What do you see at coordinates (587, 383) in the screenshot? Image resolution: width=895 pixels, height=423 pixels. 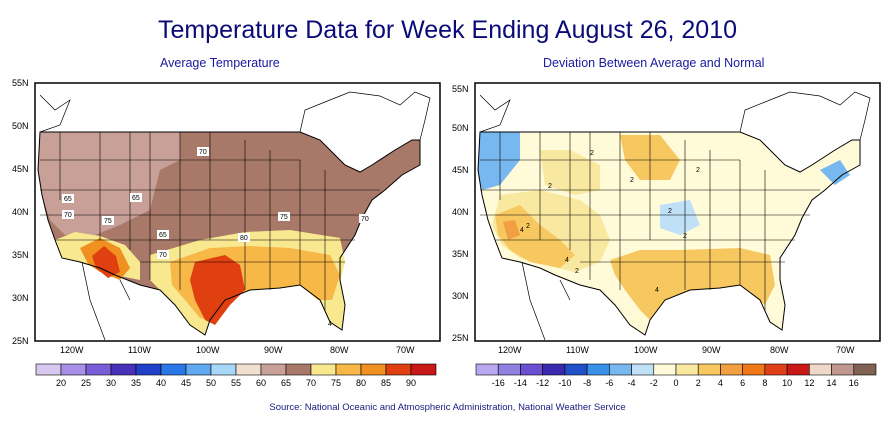 I see `legend-label: -8` at bounding box center [587, 383].